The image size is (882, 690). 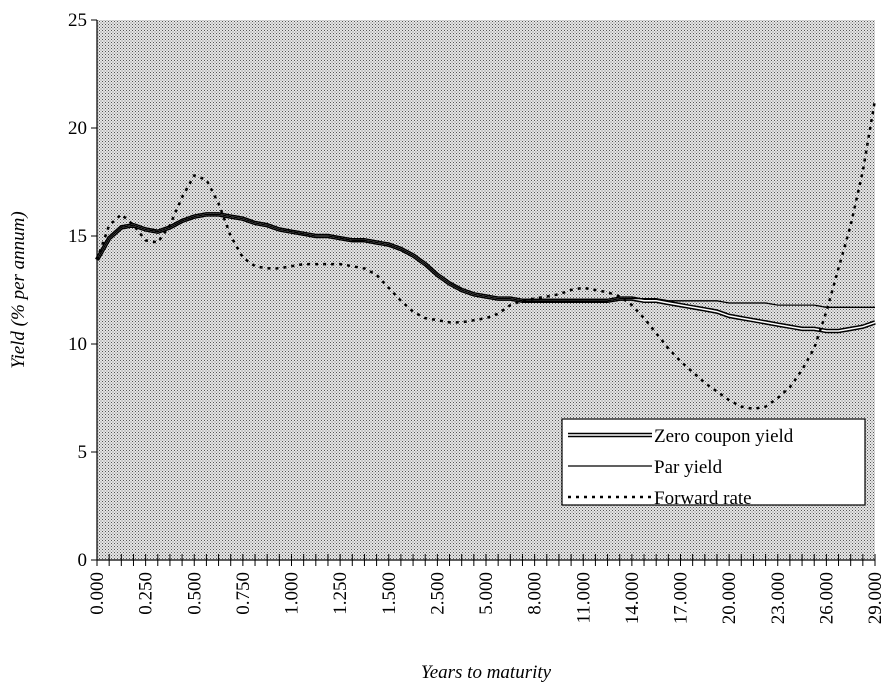 I want to click on legend-label: Forward rate, so click(x=703, y=498).